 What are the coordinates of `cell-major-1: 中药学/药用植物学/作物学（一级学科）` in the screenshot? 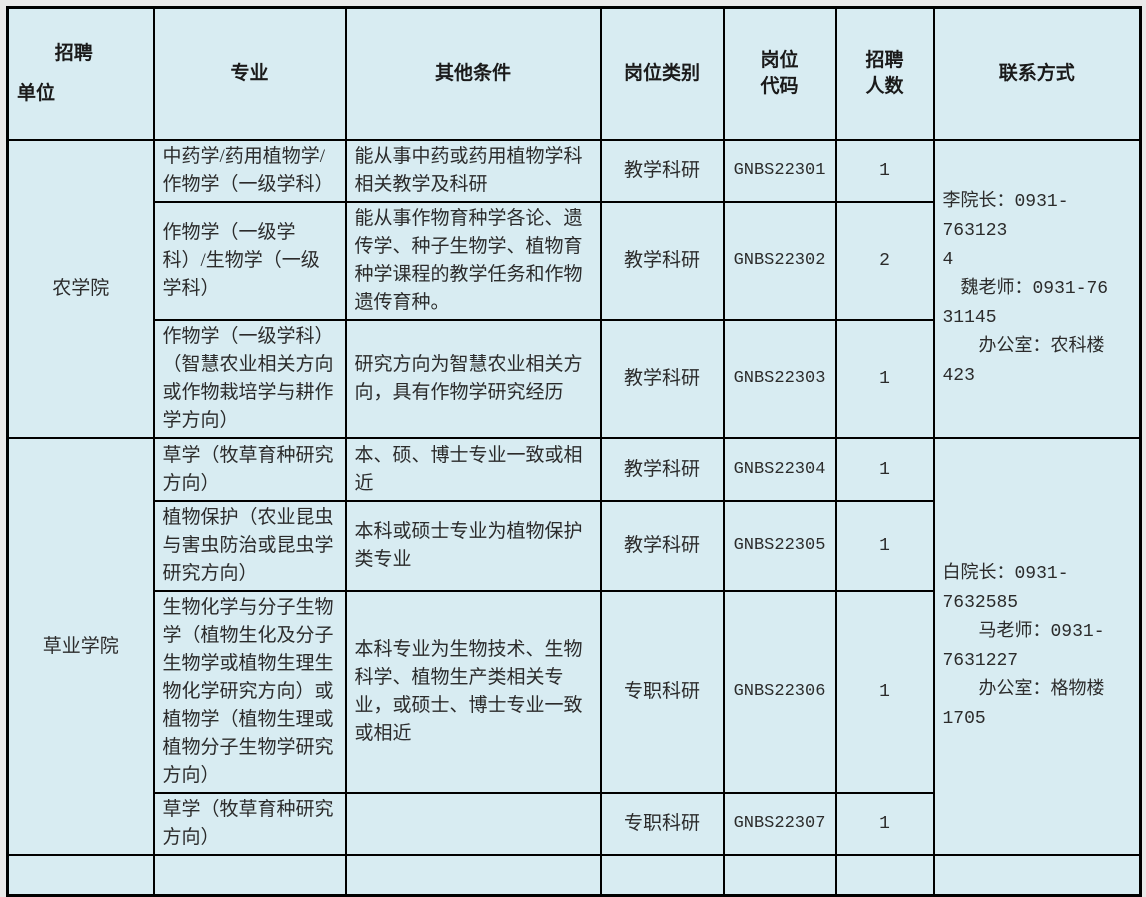 It's located at (249, 171).